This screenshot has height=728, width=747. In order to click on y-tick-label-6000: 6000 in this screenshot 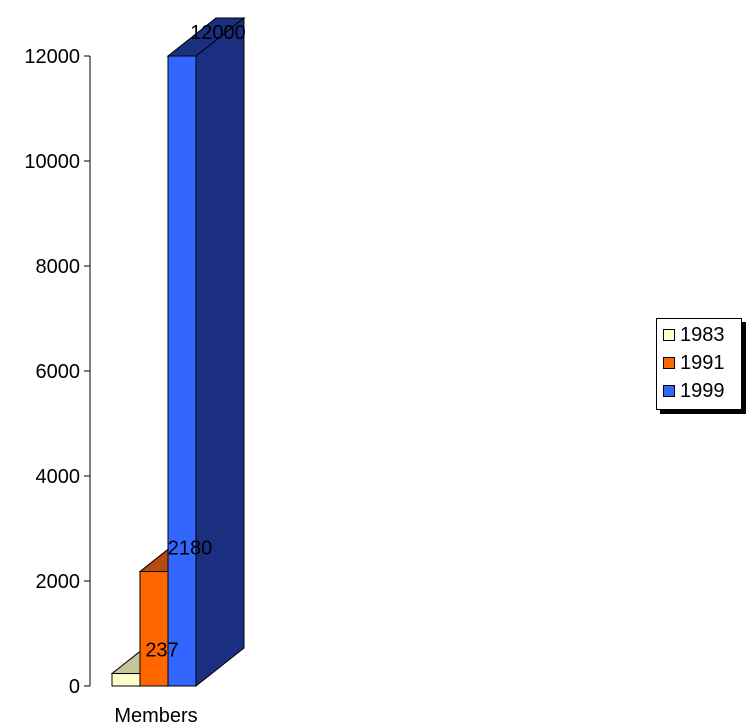, I will do `click(58, 372)`.